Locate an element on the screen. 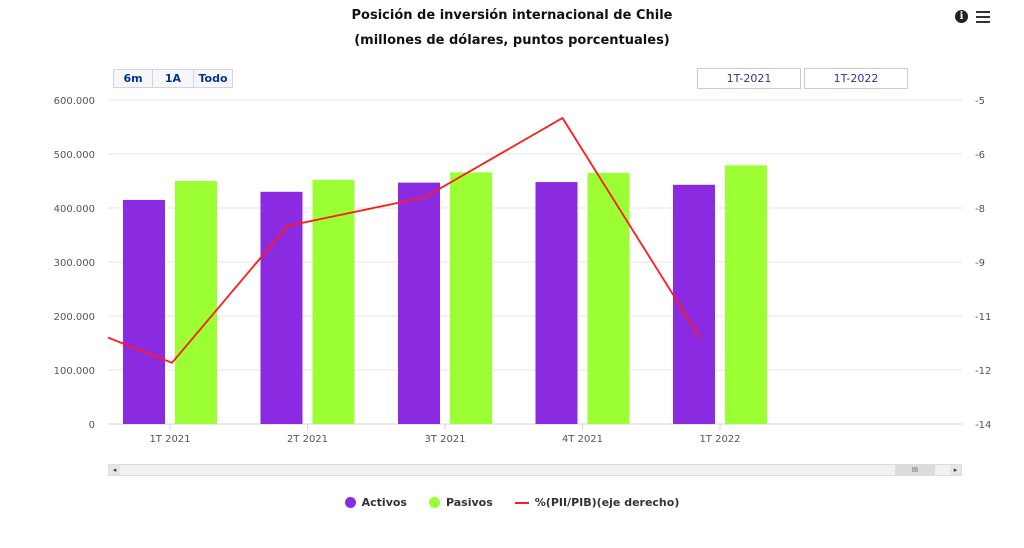 This screenshot has width=1024, height=548. y-right-tick-label: -8 is located at coordinates (980, 209).